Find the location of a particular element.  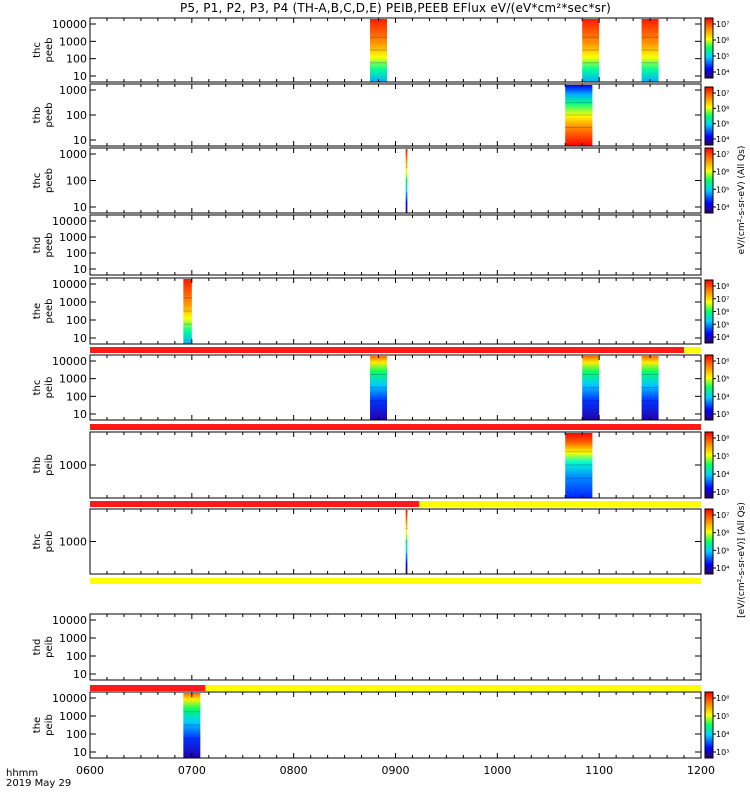

x-tick-label: 1000 is located at coordinates (497, 770).